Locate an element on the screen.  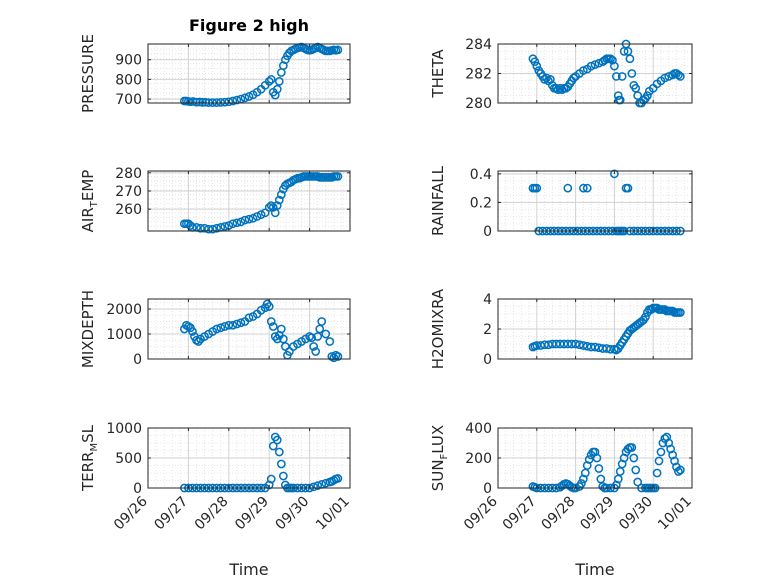
y-axis-label: MIXDEPTH is located at coordinates (88, 329).